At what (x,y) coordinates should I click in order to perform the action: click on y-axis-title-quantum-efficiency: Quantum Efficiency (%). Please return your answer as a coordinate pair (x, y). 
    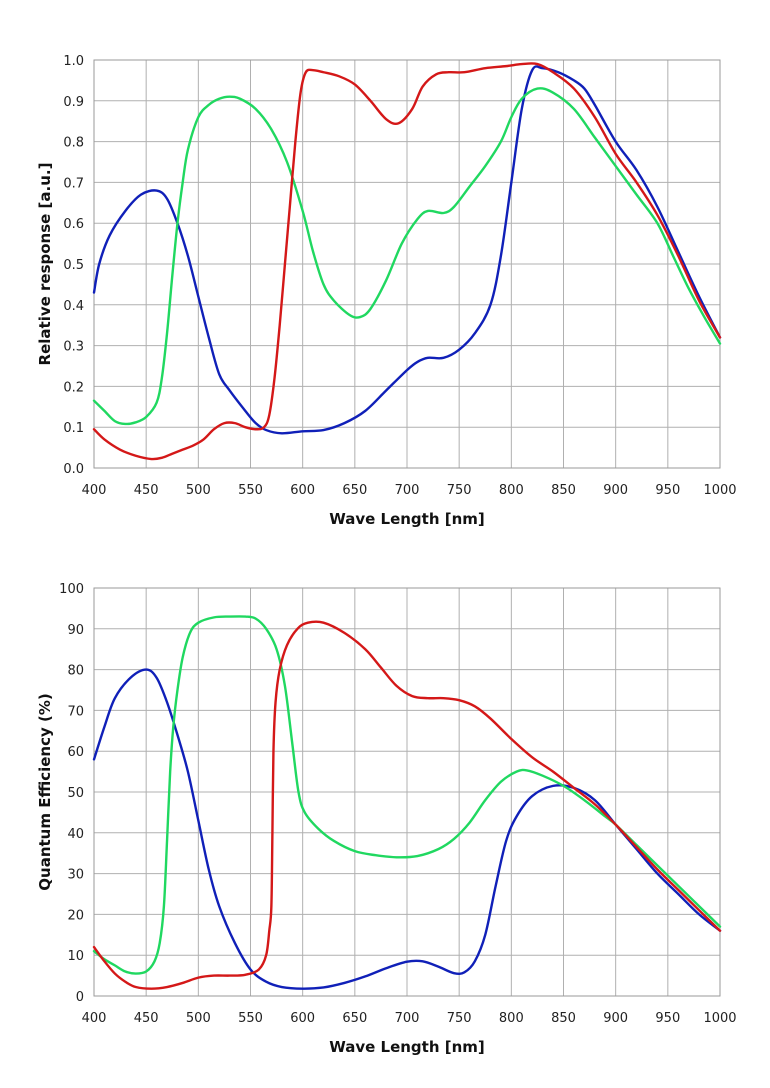
    Looking at the image, I should click on (45, 791).